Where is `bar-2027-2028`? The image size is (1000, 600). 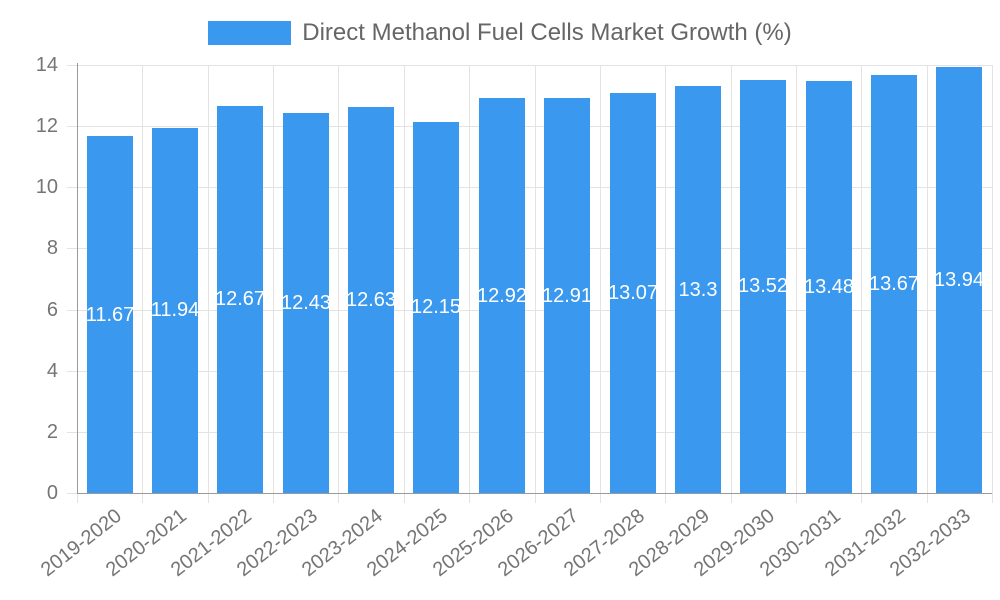
bar-2027-2028 is located at coordinates (633, 293).